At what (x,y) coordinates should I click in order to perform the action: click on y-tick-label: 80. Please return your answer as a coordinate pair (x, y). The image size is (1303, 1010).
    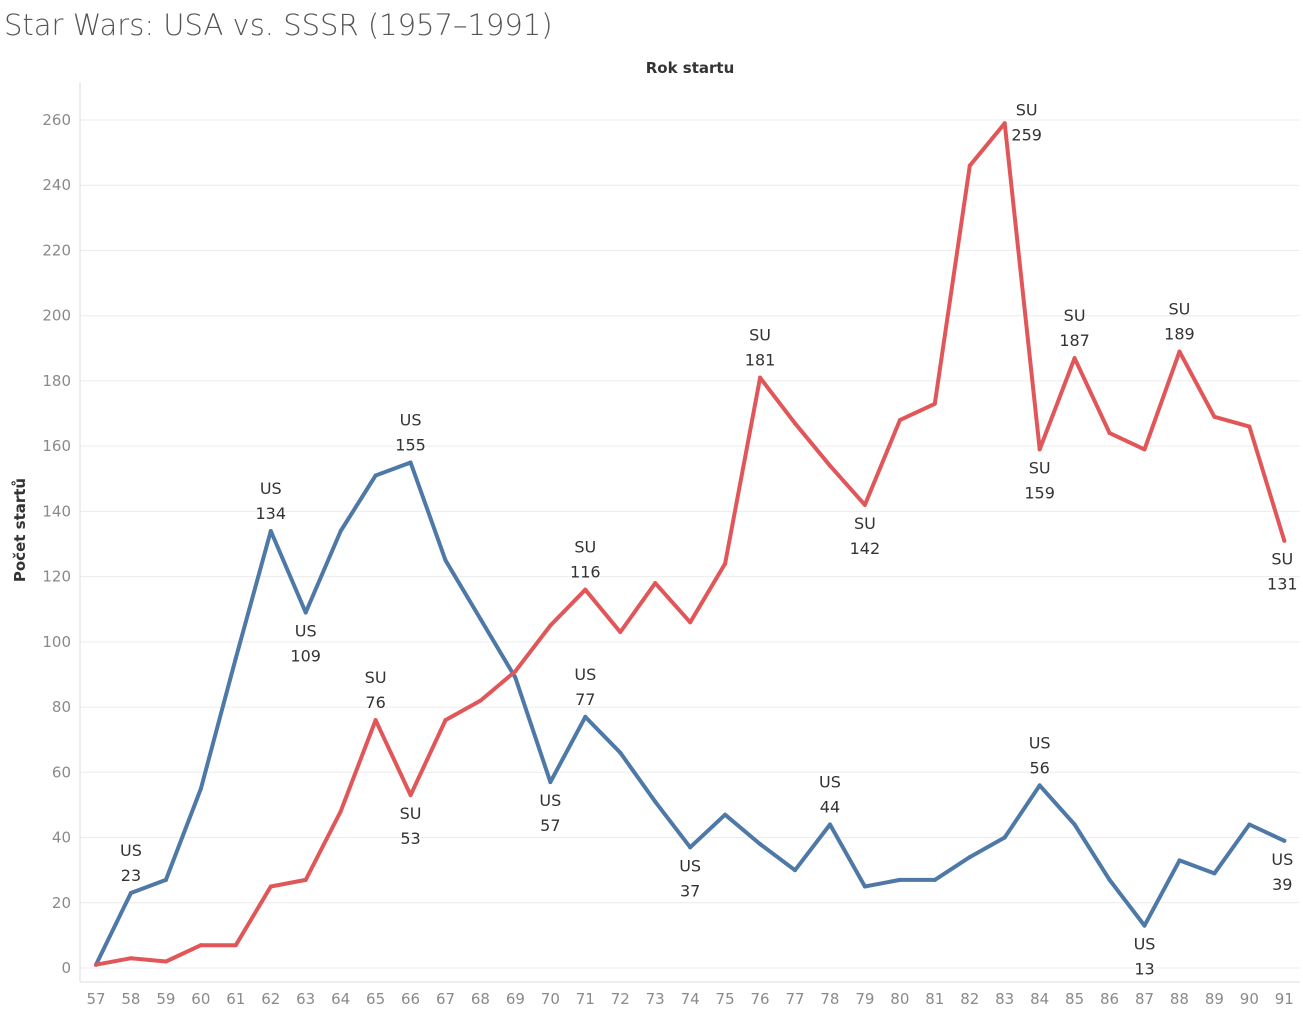
    Looking at the image, I should click on (61, 707).